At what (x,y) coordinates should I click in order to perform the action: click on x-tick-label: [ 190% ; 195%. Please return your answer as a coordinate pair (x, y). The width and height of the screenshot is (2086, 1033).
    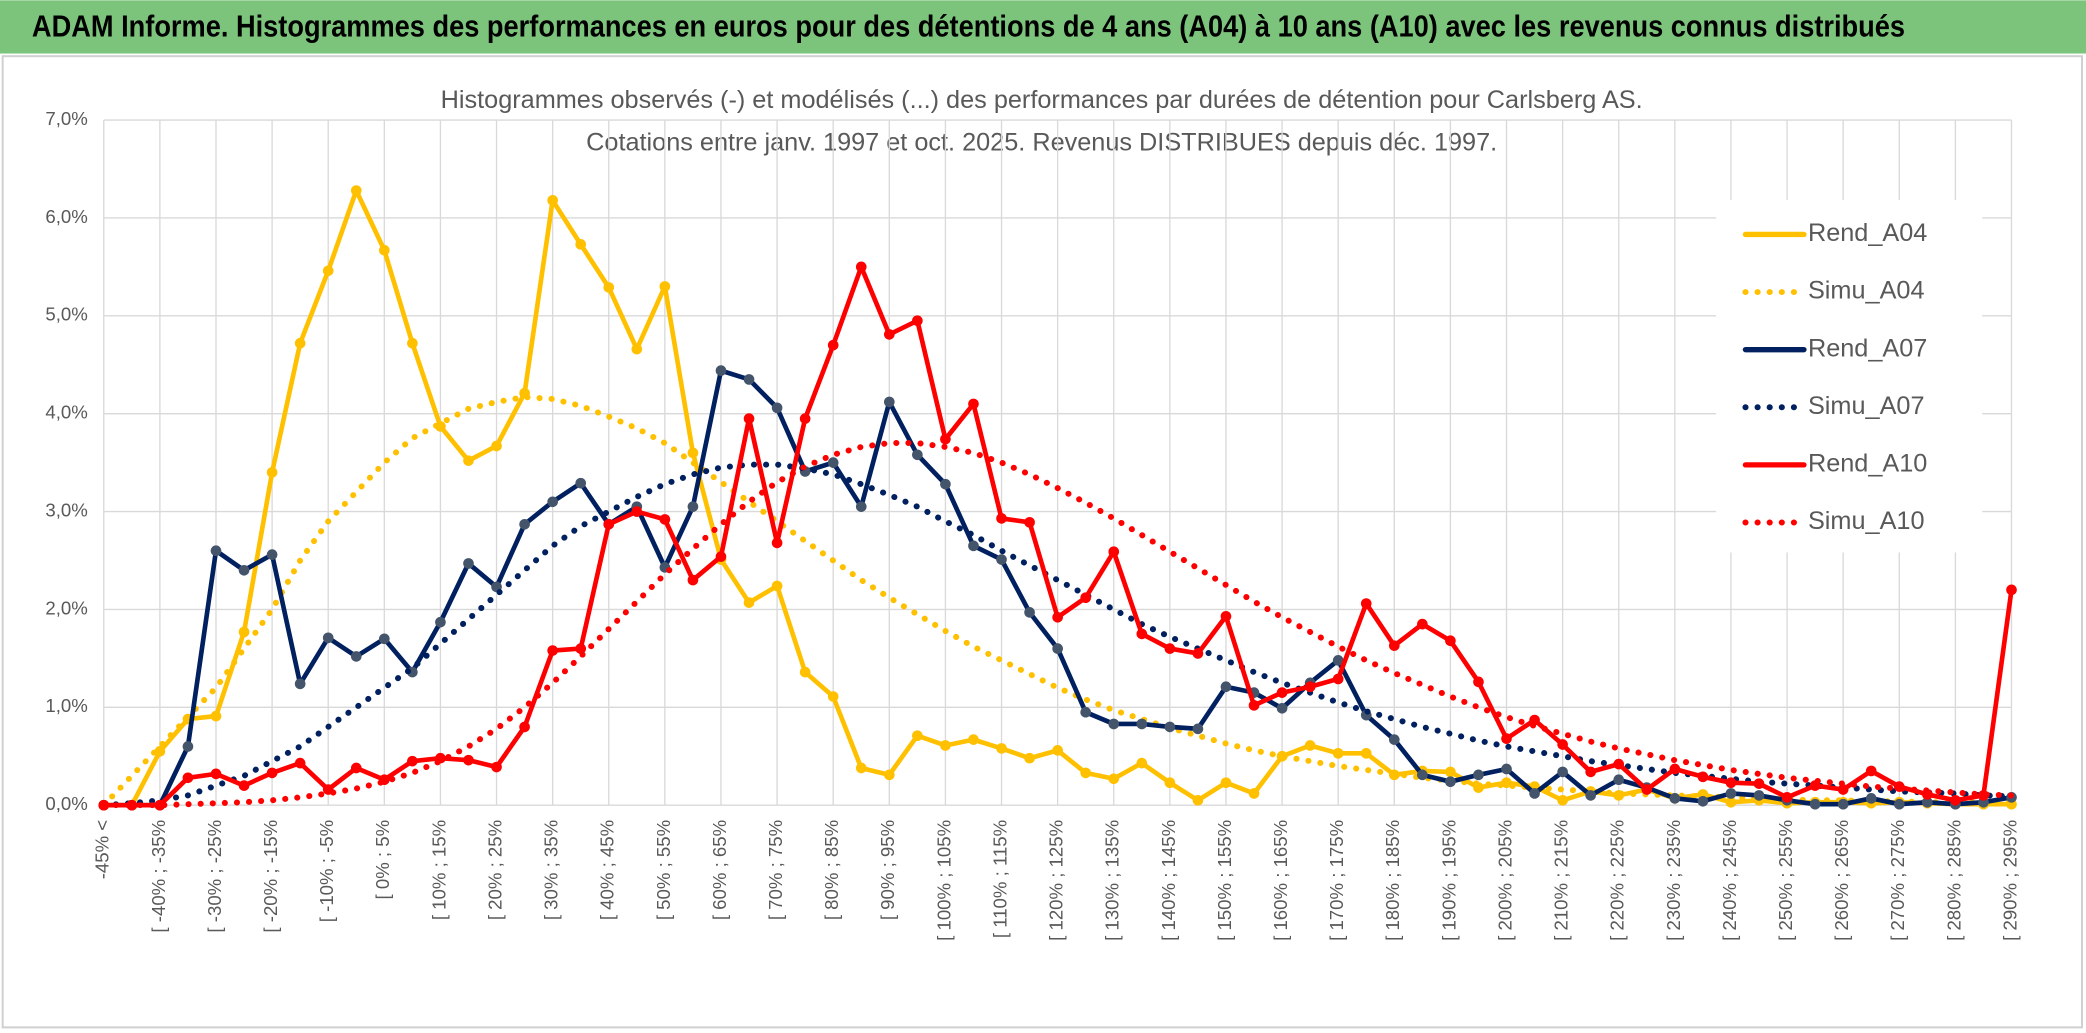
    Looking at the image, I should click on (1448, 880).